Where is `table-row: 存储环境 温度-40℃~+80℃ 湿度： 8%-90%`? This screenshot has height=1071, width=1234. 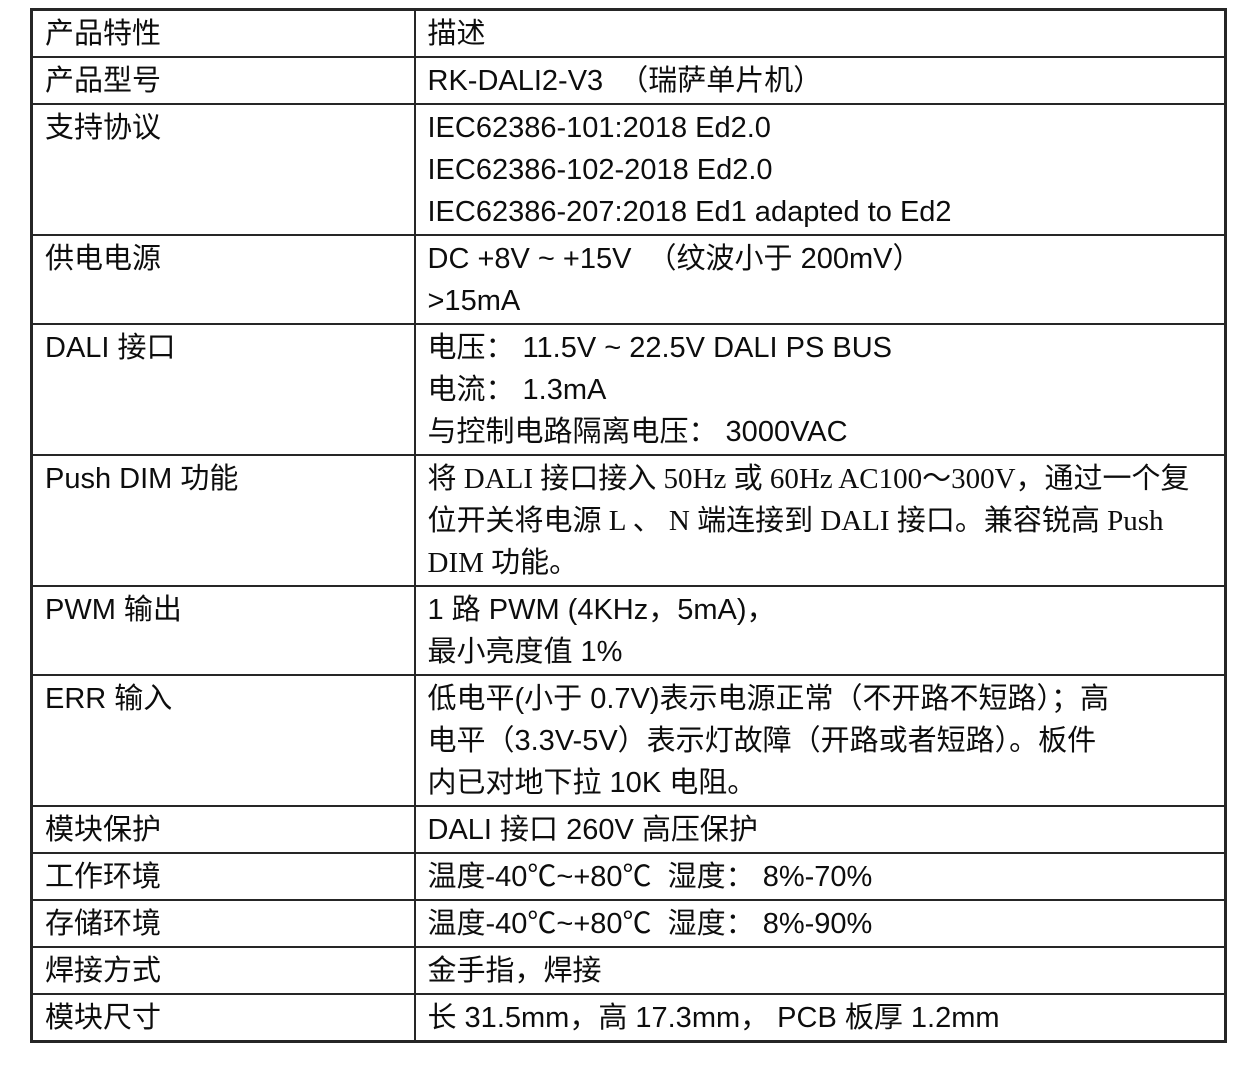 table-row: 存储环境 温度-40℃~+80℃ 湿度： 8%-90% is located at coordinates (628, 923).